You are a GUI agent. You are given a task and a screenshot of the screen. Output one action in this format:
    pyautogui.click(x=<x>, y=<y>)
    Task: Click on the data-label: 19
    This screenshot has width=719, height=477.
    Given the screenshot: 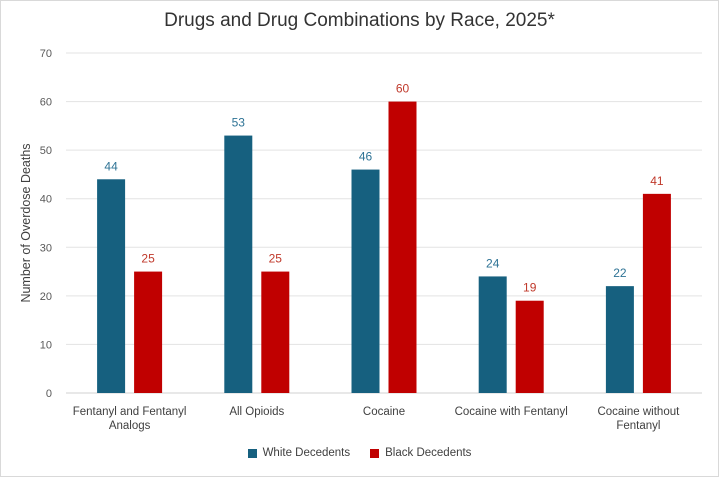 What is the action you would take?
    pyautogui.click(x=530, y=288)
    